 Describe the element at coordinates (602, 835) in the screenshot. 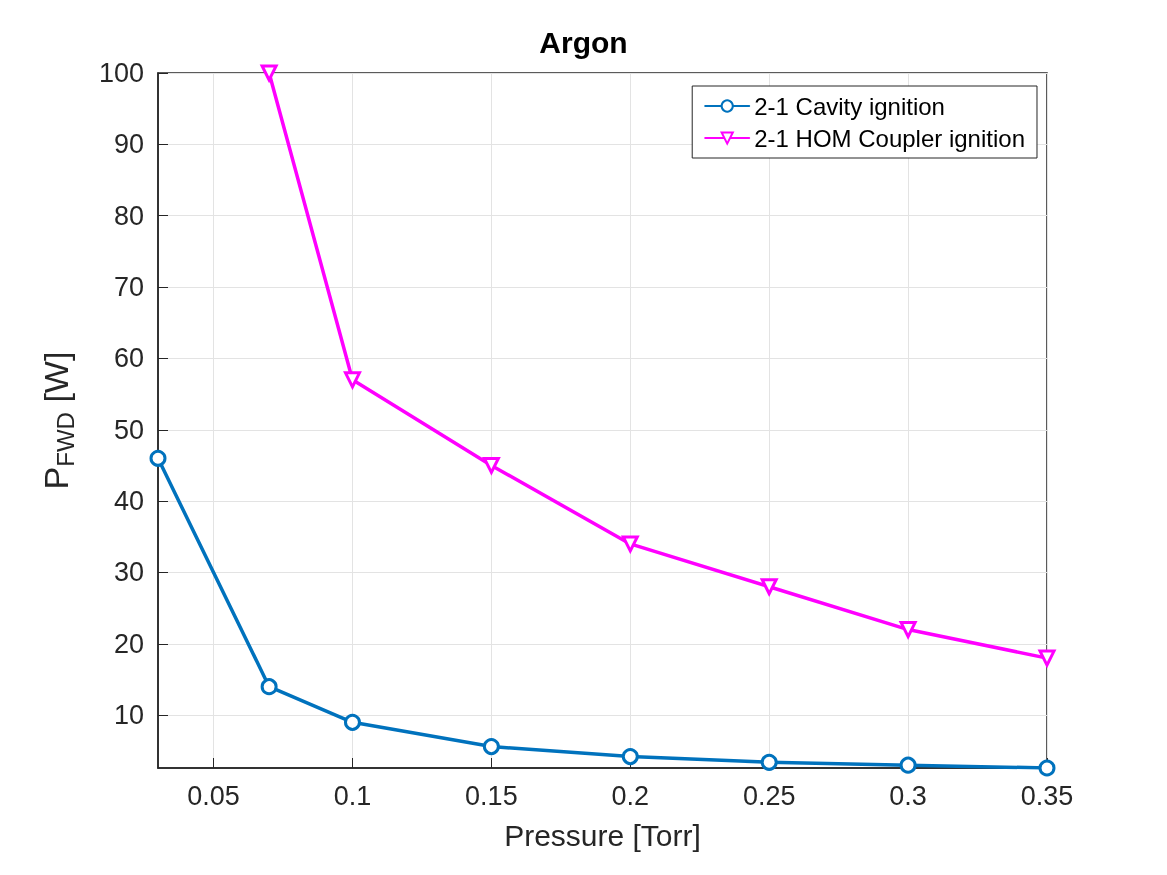

I see `x-axis-title: Pressure [Torr]` at that location.